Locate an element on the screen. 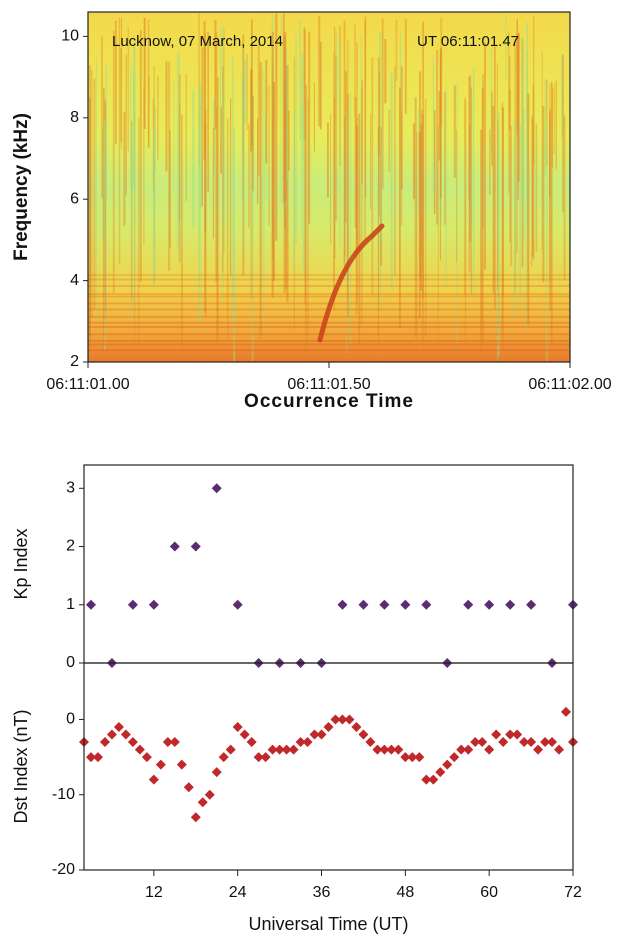 This screenshot has height=940, width=640. y-tick-label: 1 is located at coordinates (70, 604).